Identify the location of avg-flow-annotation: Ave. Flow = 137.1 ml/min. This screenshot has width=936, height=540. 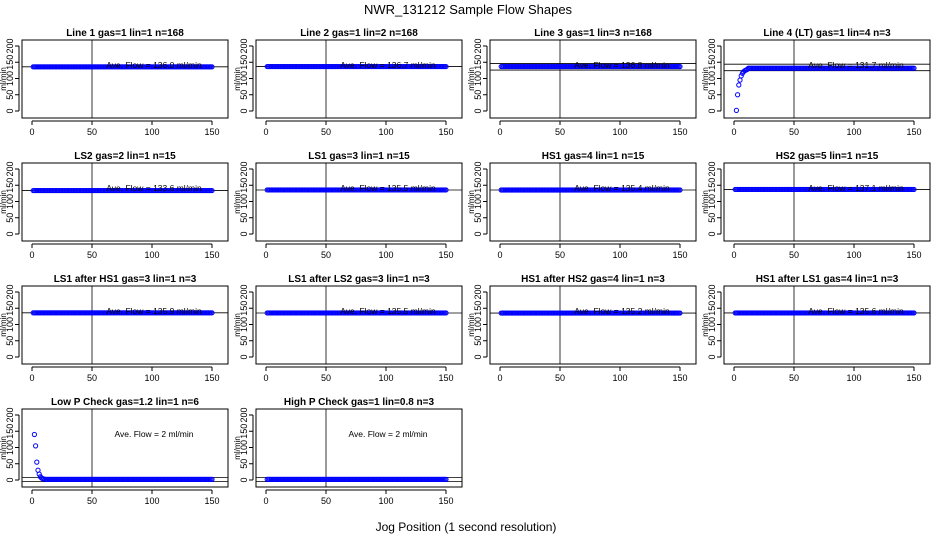
(856, 188).